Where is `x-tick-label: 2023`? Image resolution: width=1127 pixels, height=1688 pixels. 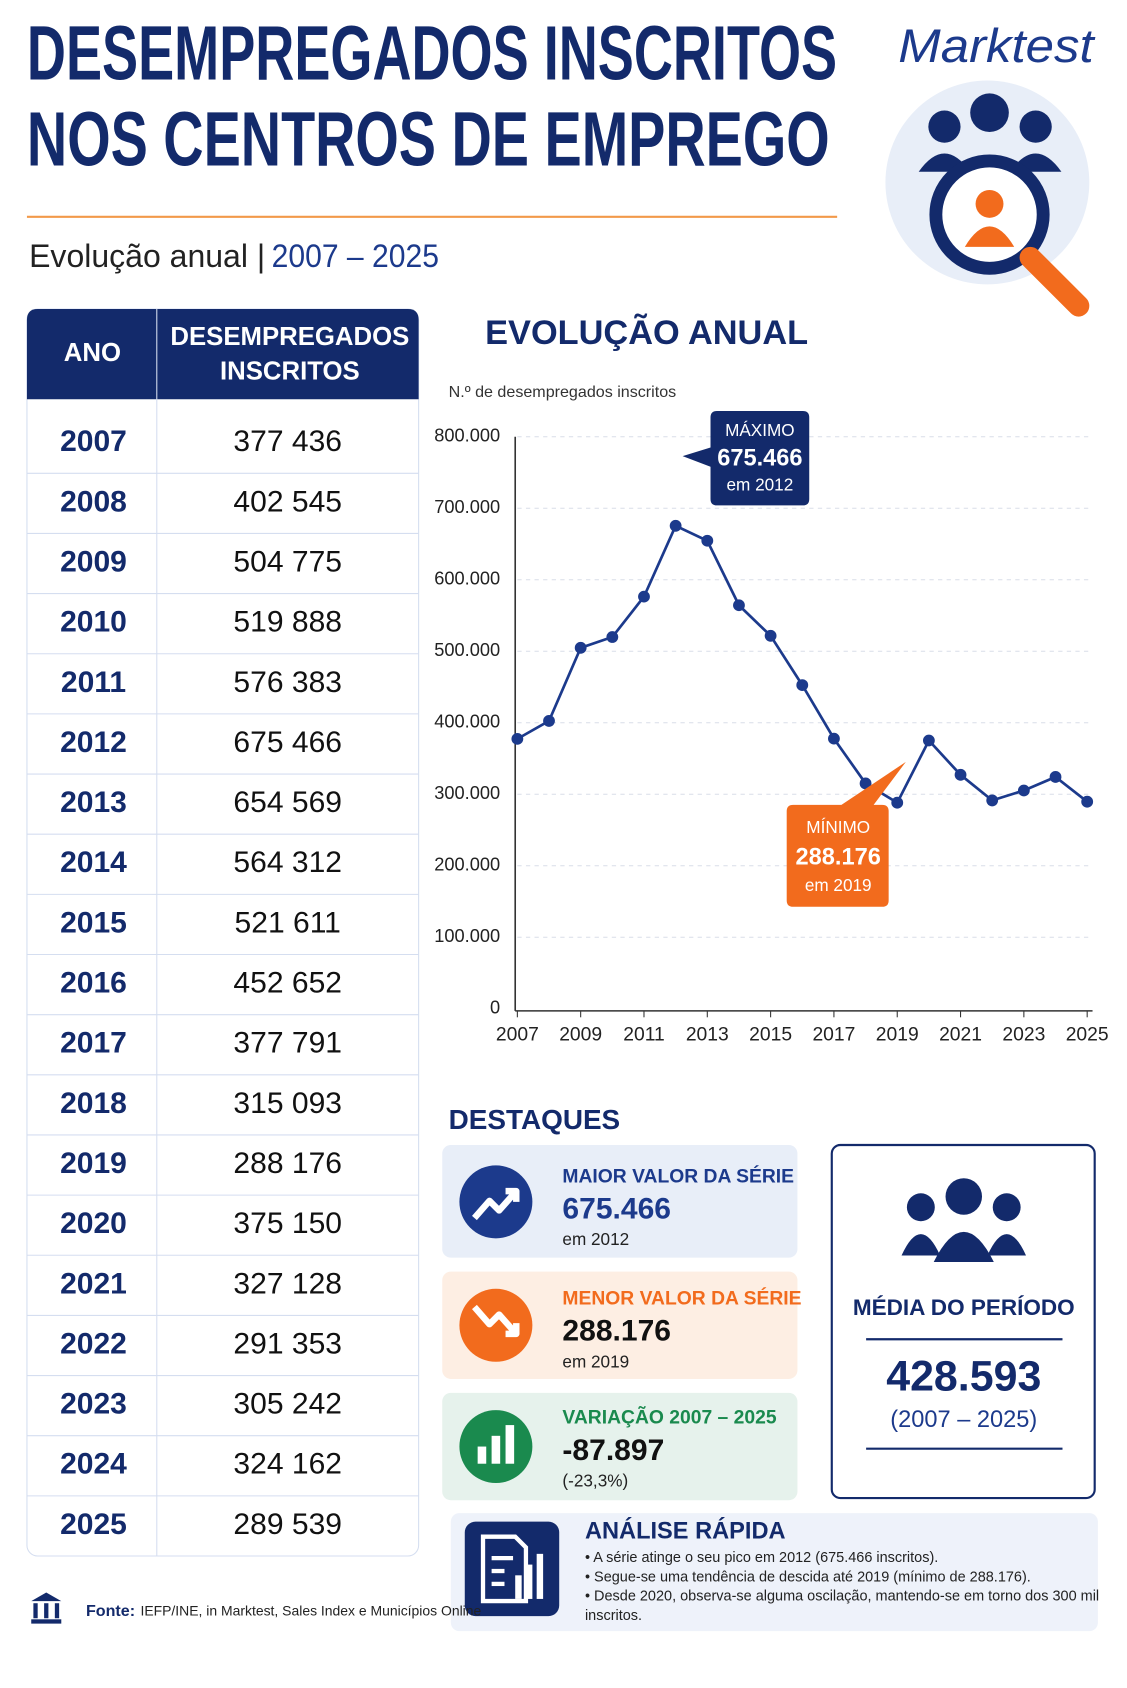
x-tick-label: 2023 is located at coordinates (1023, 1035).